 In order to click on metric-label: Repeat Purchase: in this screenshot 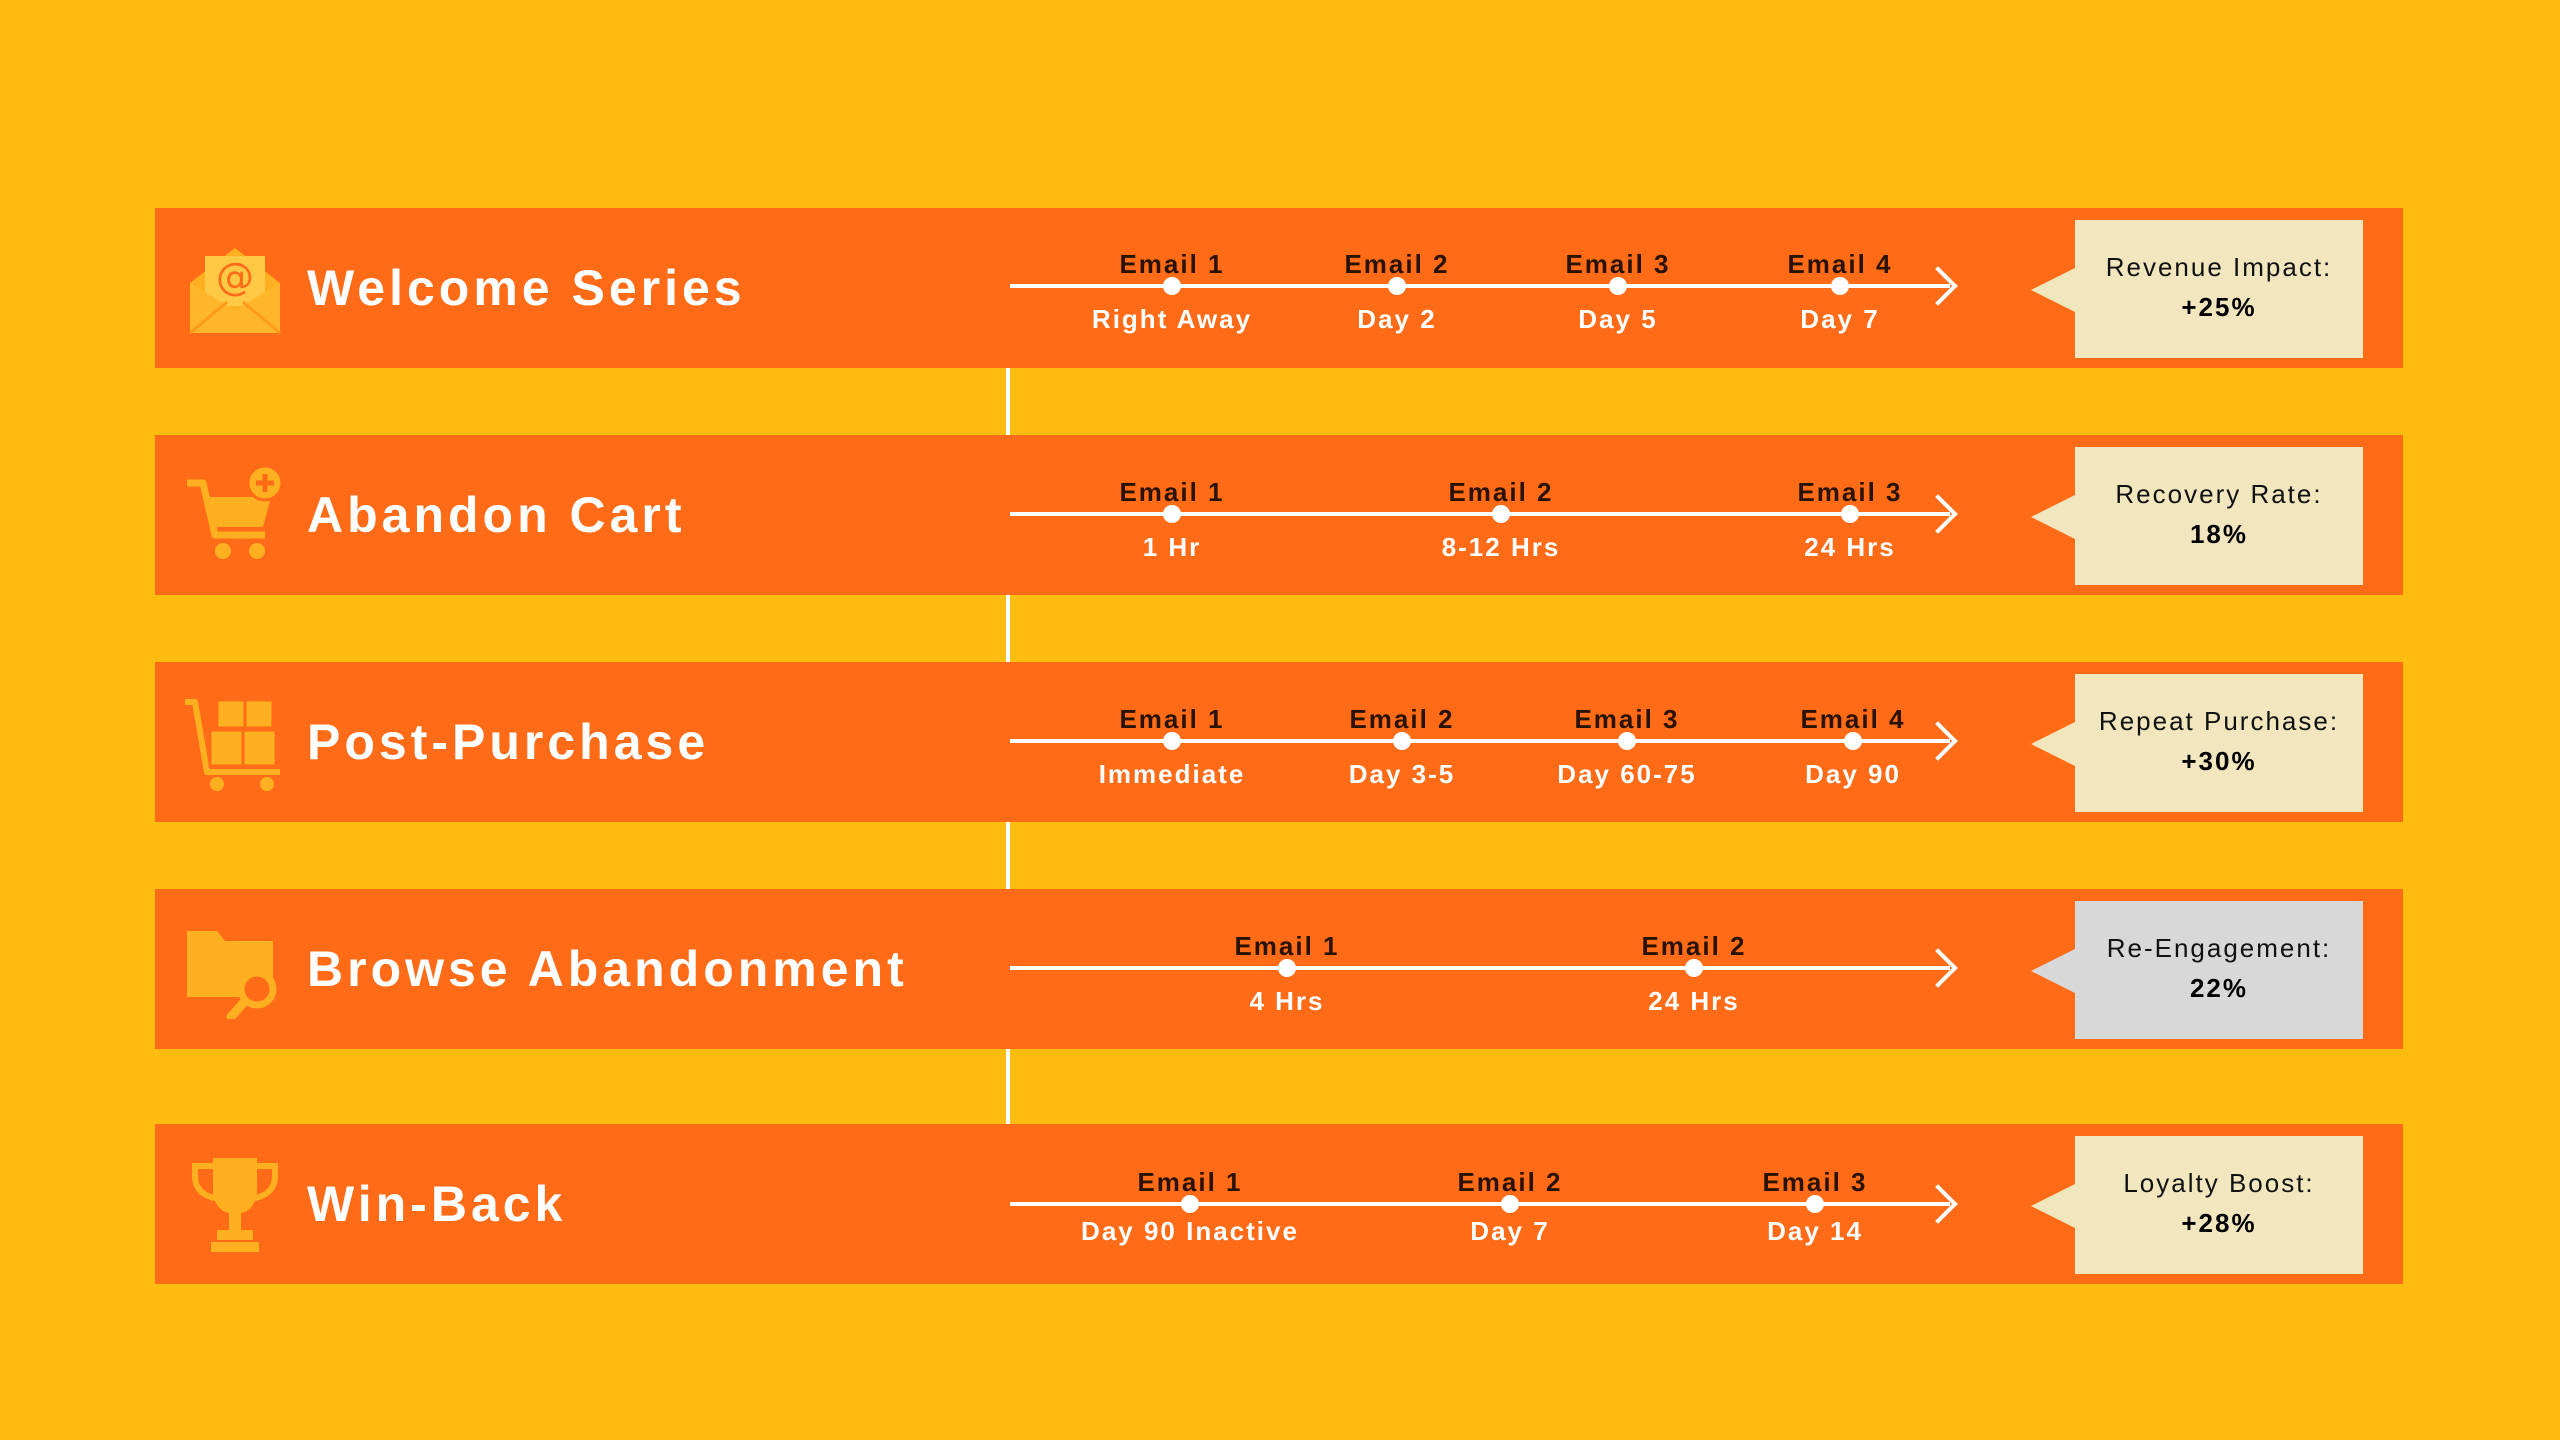, I will do `click(2219, 721)`.